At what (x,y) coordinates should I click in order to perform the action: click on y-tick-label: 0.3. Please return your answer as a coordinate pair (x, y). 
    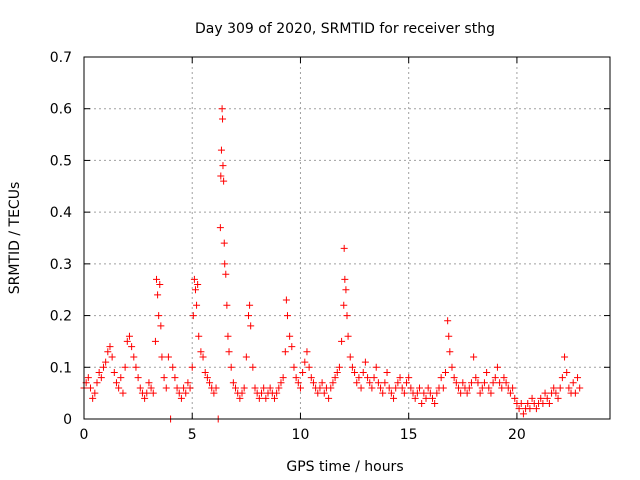
    Looking at the image, I should click on (61, 265).